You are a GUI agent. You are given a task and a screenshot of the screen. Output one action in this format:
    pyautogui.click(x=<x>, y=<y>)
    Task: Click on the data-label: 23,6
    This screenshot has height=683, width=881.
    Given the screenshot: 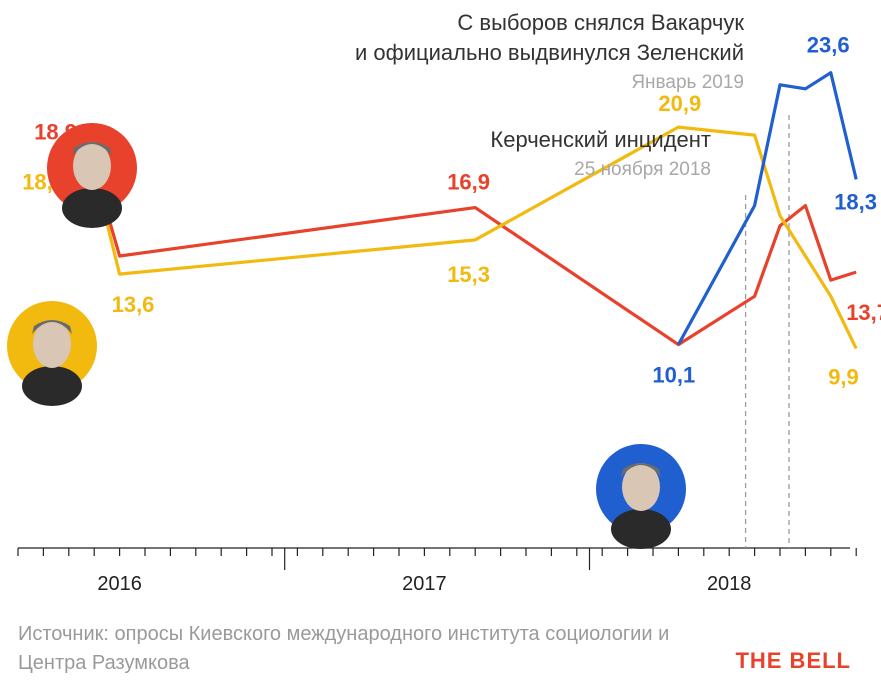 What is the action you would take?
    pyautogui.click(x=828, y=45)
    